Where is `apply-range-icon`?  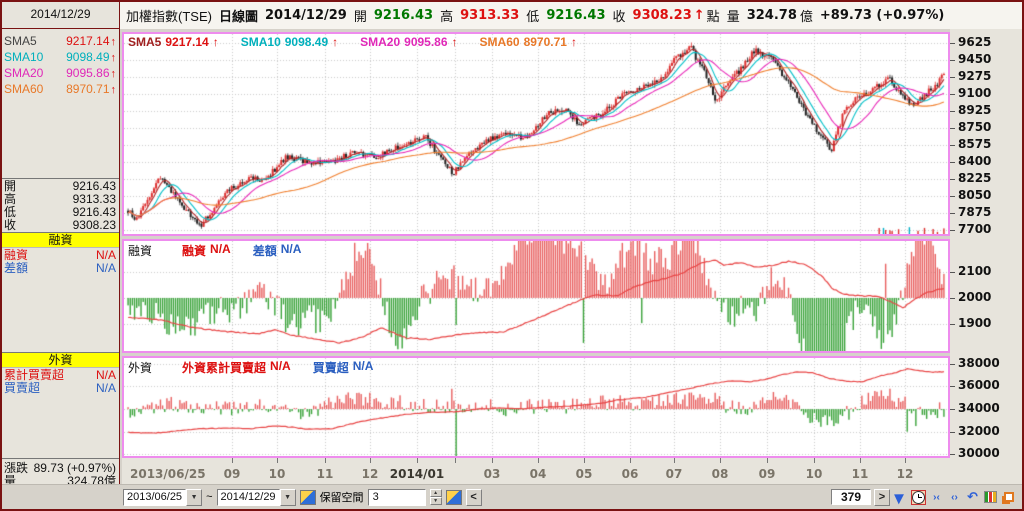
apply-range-icon is located at coordinates (307, 497).